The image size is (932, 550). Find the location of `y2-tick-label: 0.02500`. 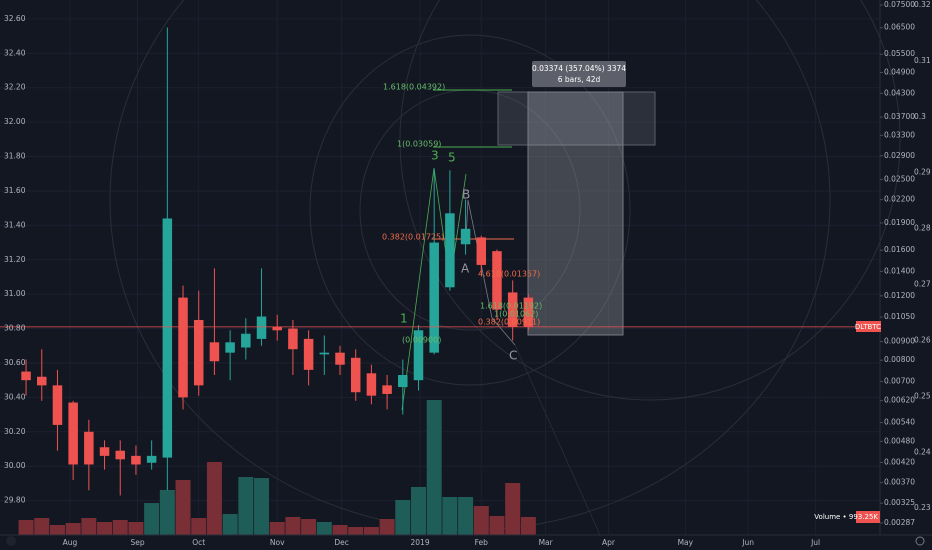

y2-tick-label: 0.02500 is located at coordinates (899, 178).